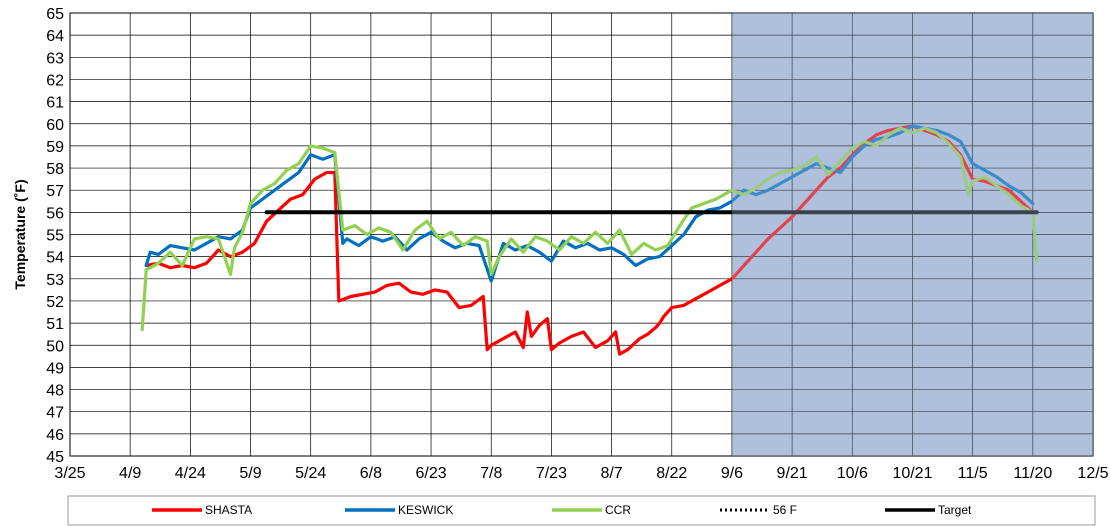  I want to click on legend-label: CCR, so click(618, 510).